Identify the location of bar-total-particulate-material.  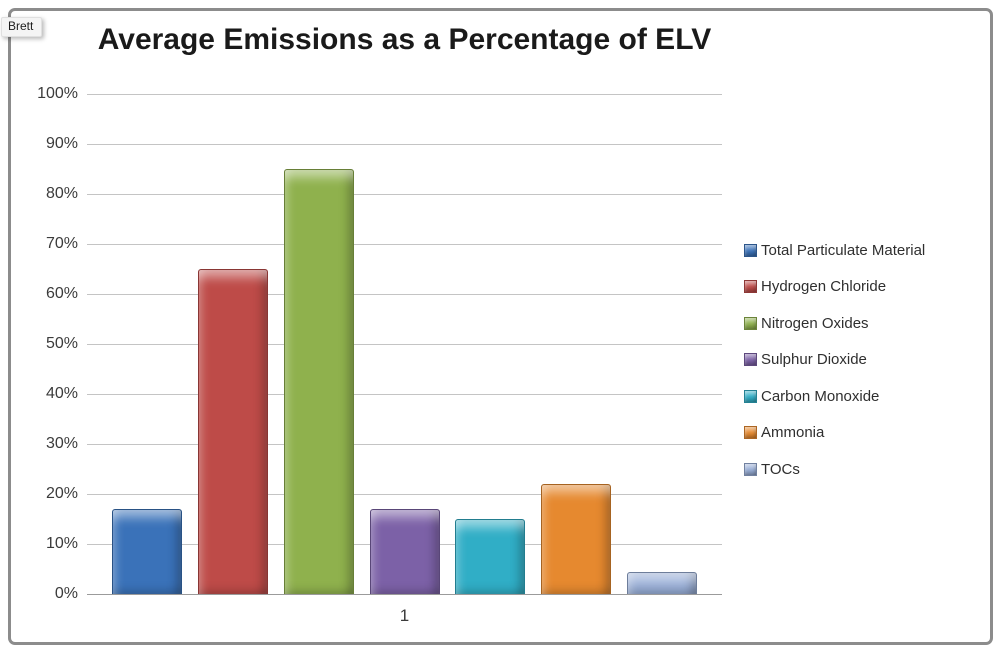
(147, 551).